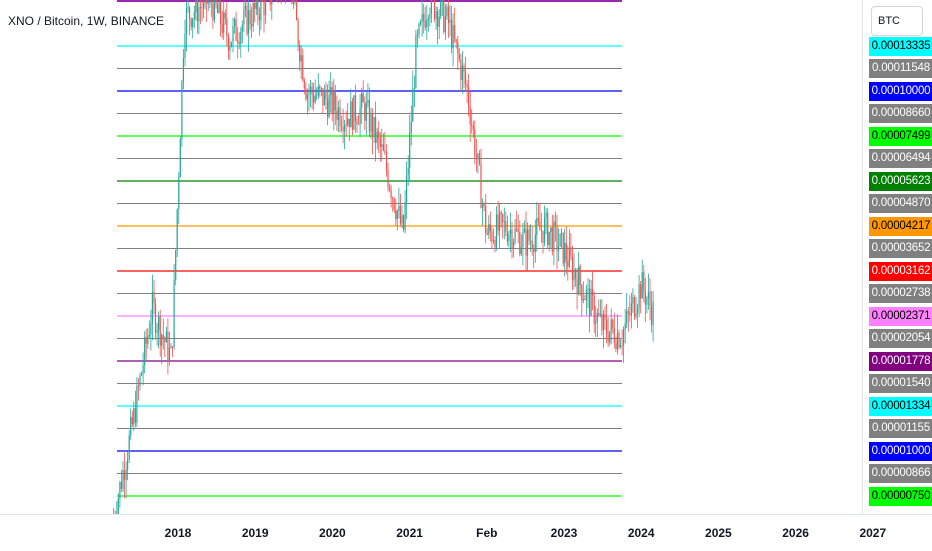 Image resolution: width=932 pixels, height=551 pixels. Describe the element at coordinates (487, 533) in the screenshot. I see `time-tick-4: Feb` at that location.